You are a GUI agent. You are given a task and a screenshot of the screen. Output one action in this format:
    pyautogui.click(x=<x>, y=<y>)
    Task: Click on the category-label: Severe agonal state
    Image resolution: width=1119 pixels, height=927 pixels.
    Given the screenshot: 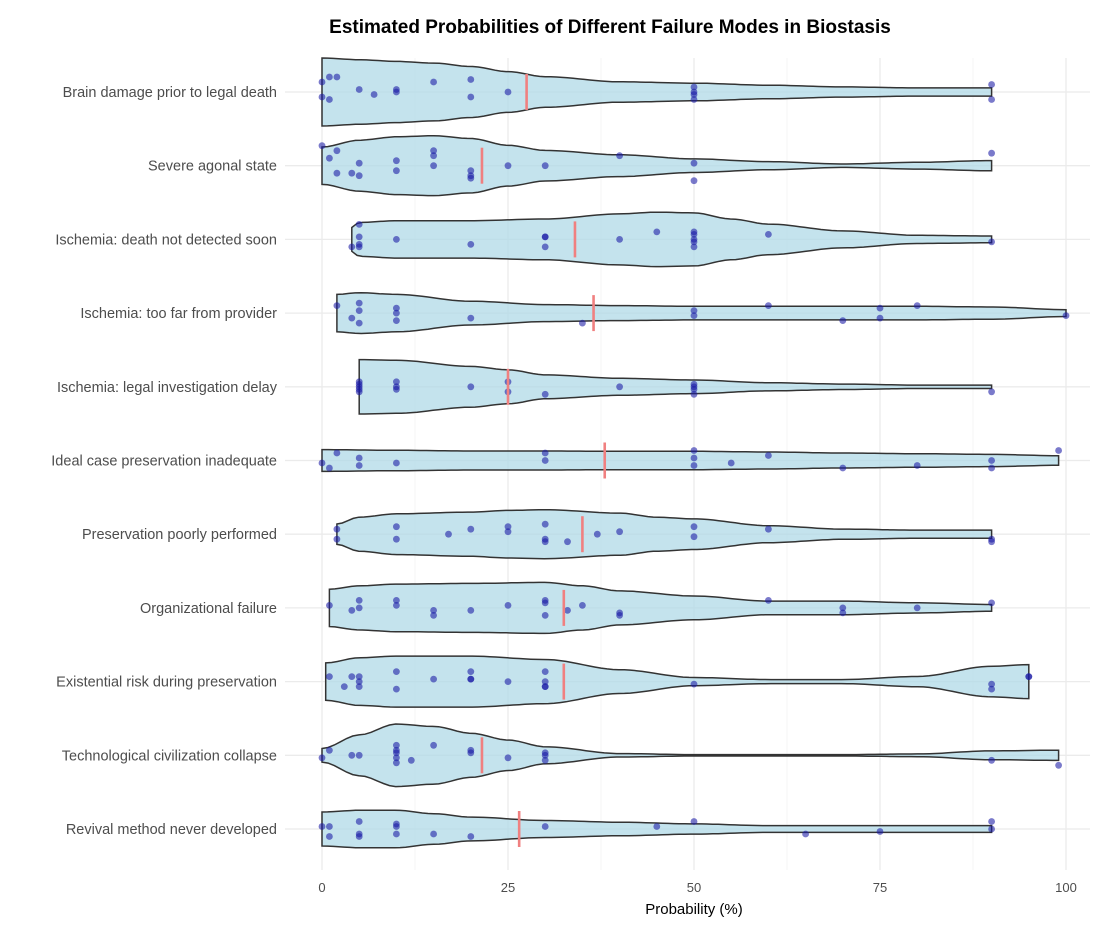 What is the action you would take?
    pyautogui.click(x=212, y=167)
    